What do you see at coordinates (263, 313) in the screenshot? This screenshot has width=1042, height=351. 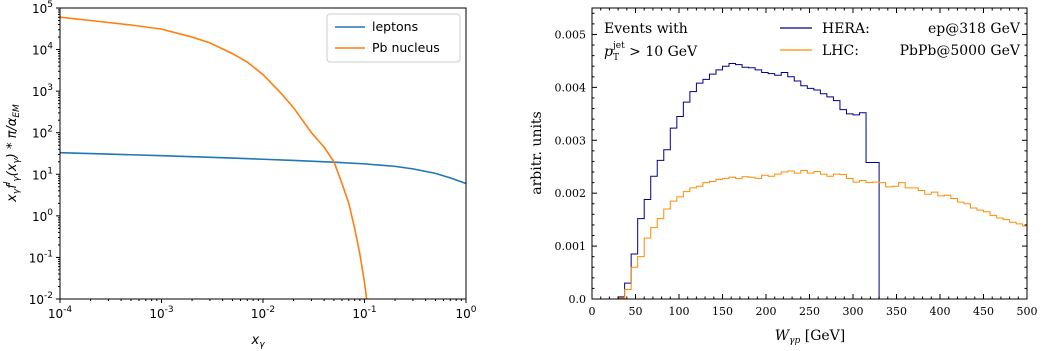 I see `left-x-tick-label: 10⁻²` at bounding box center [263, 313].